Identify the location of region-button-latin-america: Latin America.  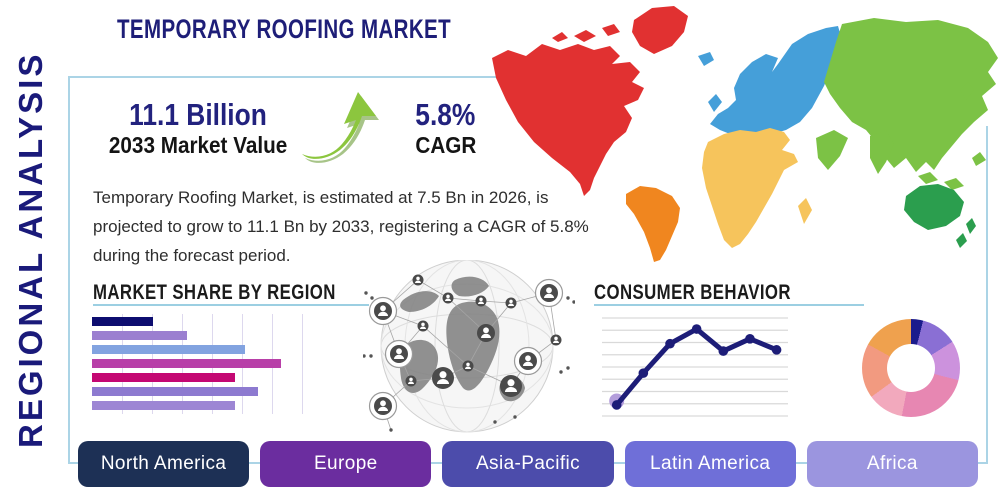
(710, 464).